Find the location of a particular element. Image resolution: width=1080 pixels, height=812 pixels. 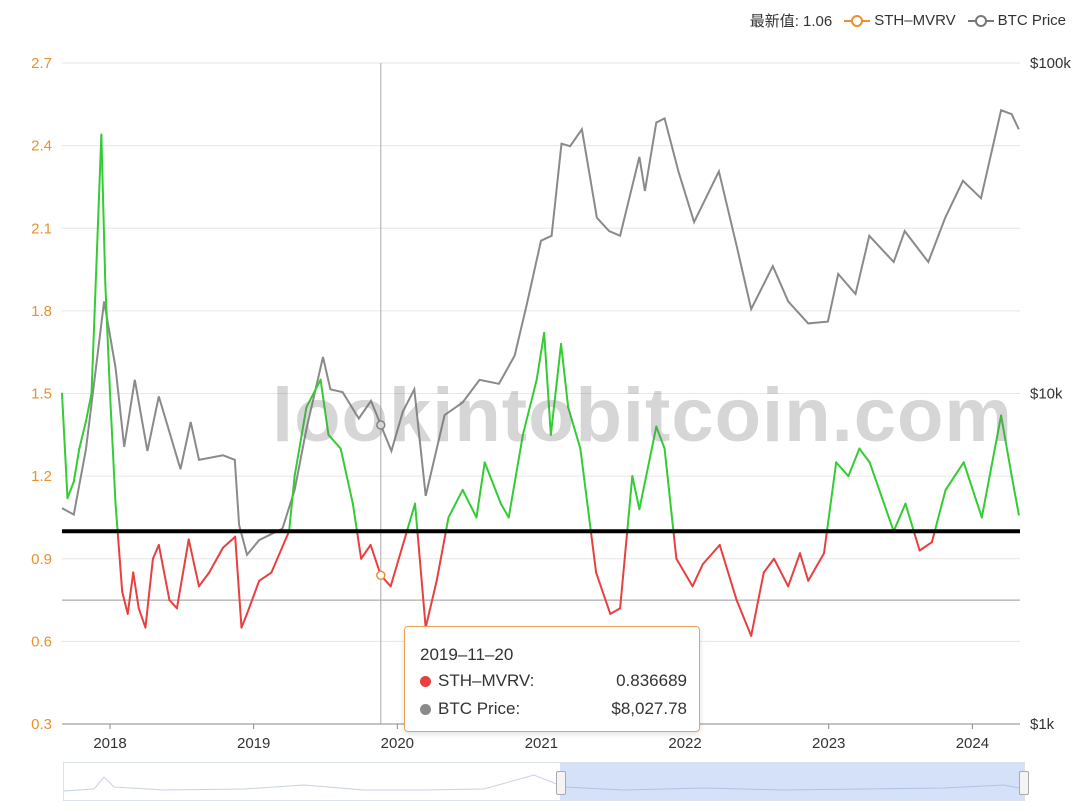

legend-item-btc-price: BTC Price is located at coordinates (1016, 20).